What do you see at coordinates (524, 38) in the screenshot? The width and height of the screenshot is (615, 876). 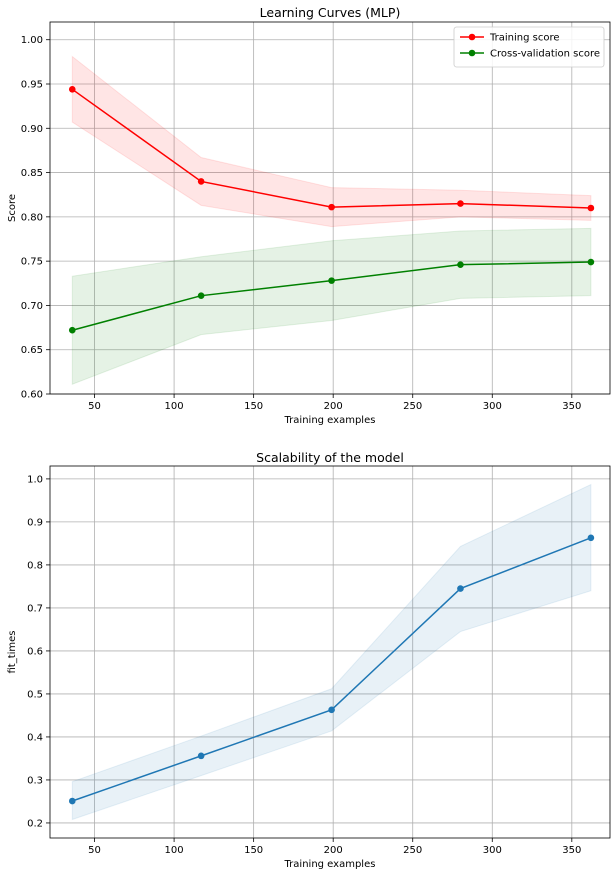 I see `legend-entry: Training score` at bounding box center [524, 38].